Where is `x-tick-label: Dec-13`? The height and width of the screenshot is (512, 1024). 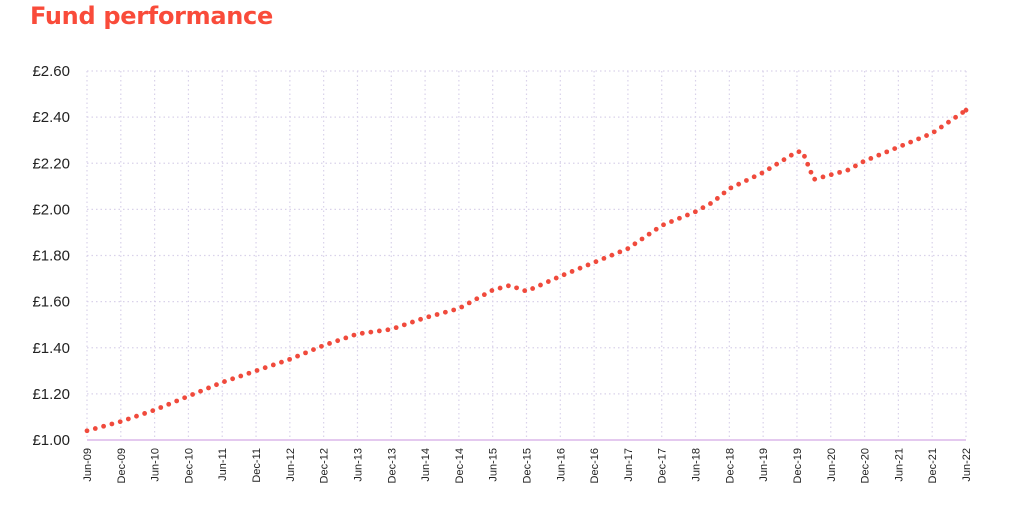 x-tick-label: Dec-13 is located at coordinates (392, 465).